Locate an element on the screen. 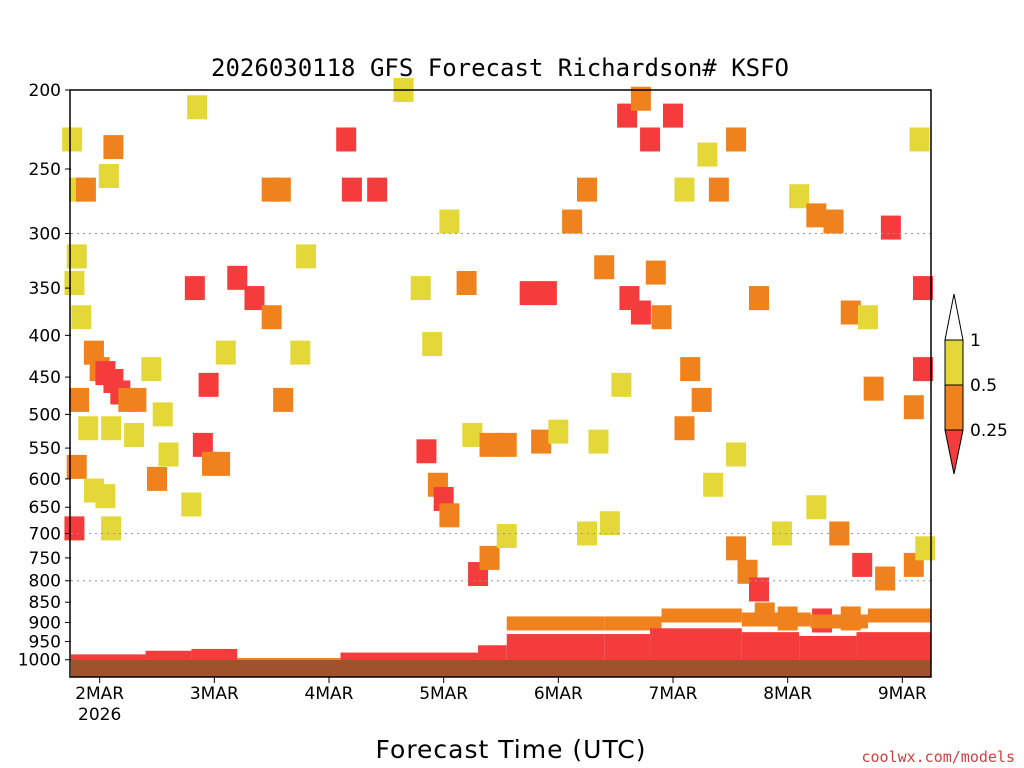 The image size is (1024, 768). y-tick-label: 250 is located at coordinates (45, 170).